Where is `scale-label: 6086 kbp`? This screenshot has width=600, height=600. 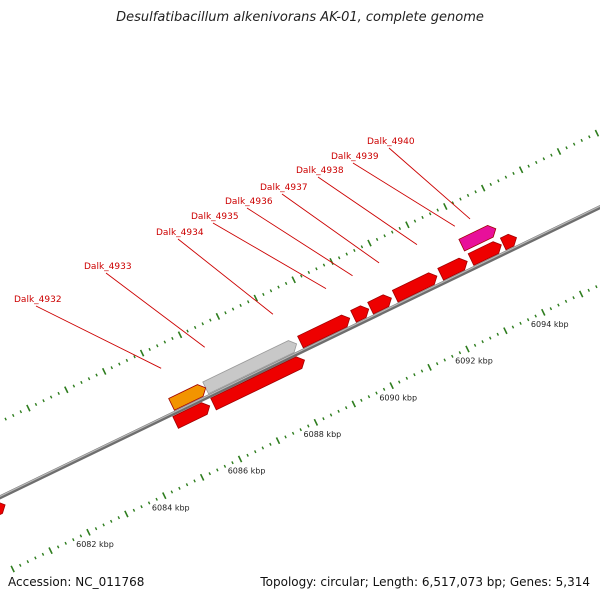
scale-label: 6086 kbp is located at coordinates (247, 471).